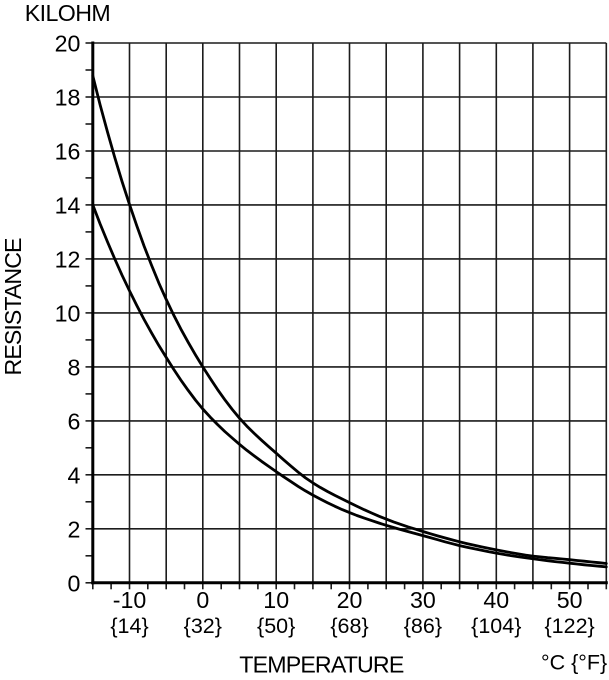 Image resolution: width=609 pixels, height=680 pixels. I want to click on svg-text: {86}, so click(423, 626).